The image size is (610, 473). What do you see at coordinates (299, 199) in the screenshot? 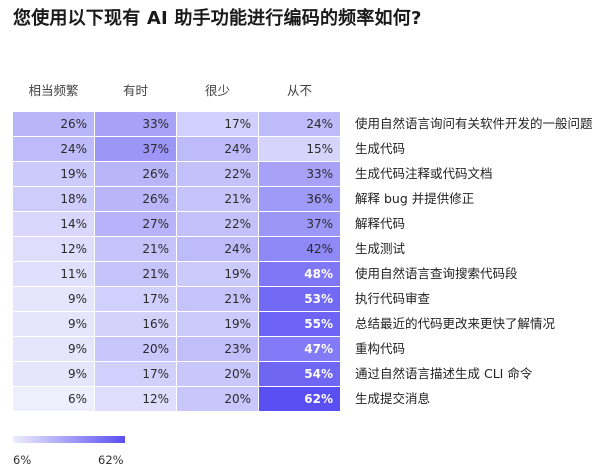
I see `heatmap-cell: 36%` at bounding box center [299, 199].